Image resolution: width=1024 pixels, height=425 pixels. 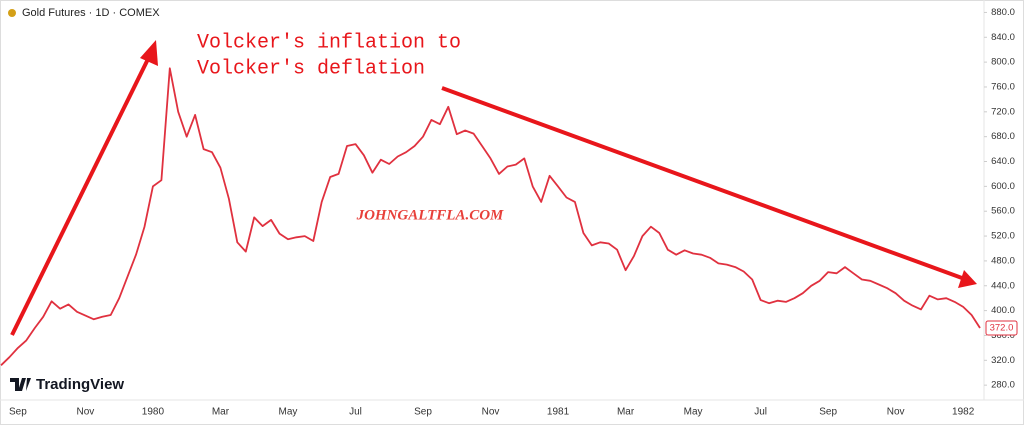 What do you see at coordinates (1003, 86) in the screenshot?
I see `y-tick-label: 760.0` at bounding box center [1003, 86].